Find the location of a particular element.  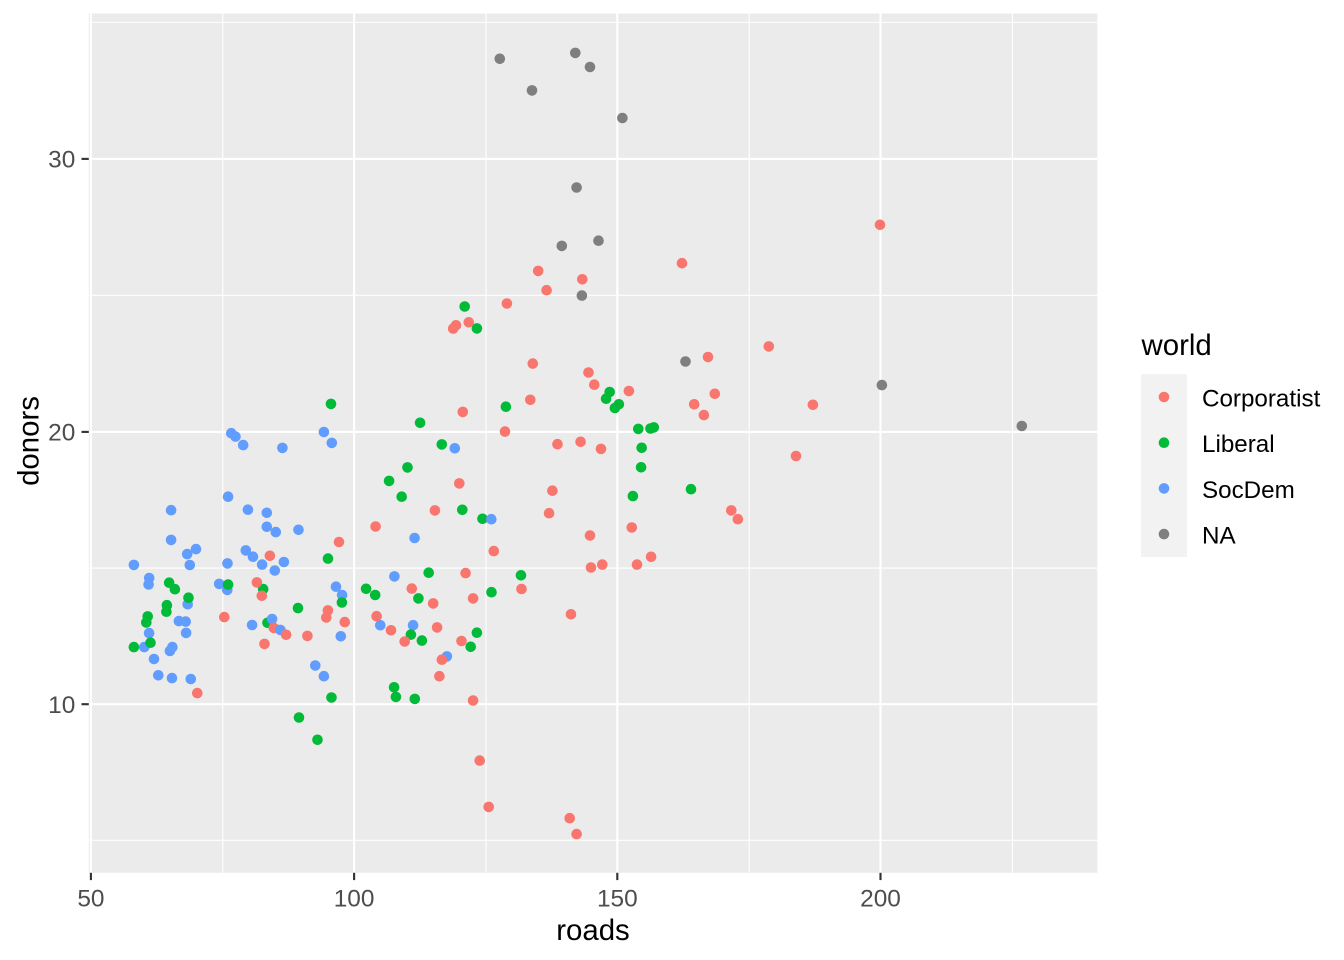

svg-text: Corporatist is located at coordinates (1261, 399).